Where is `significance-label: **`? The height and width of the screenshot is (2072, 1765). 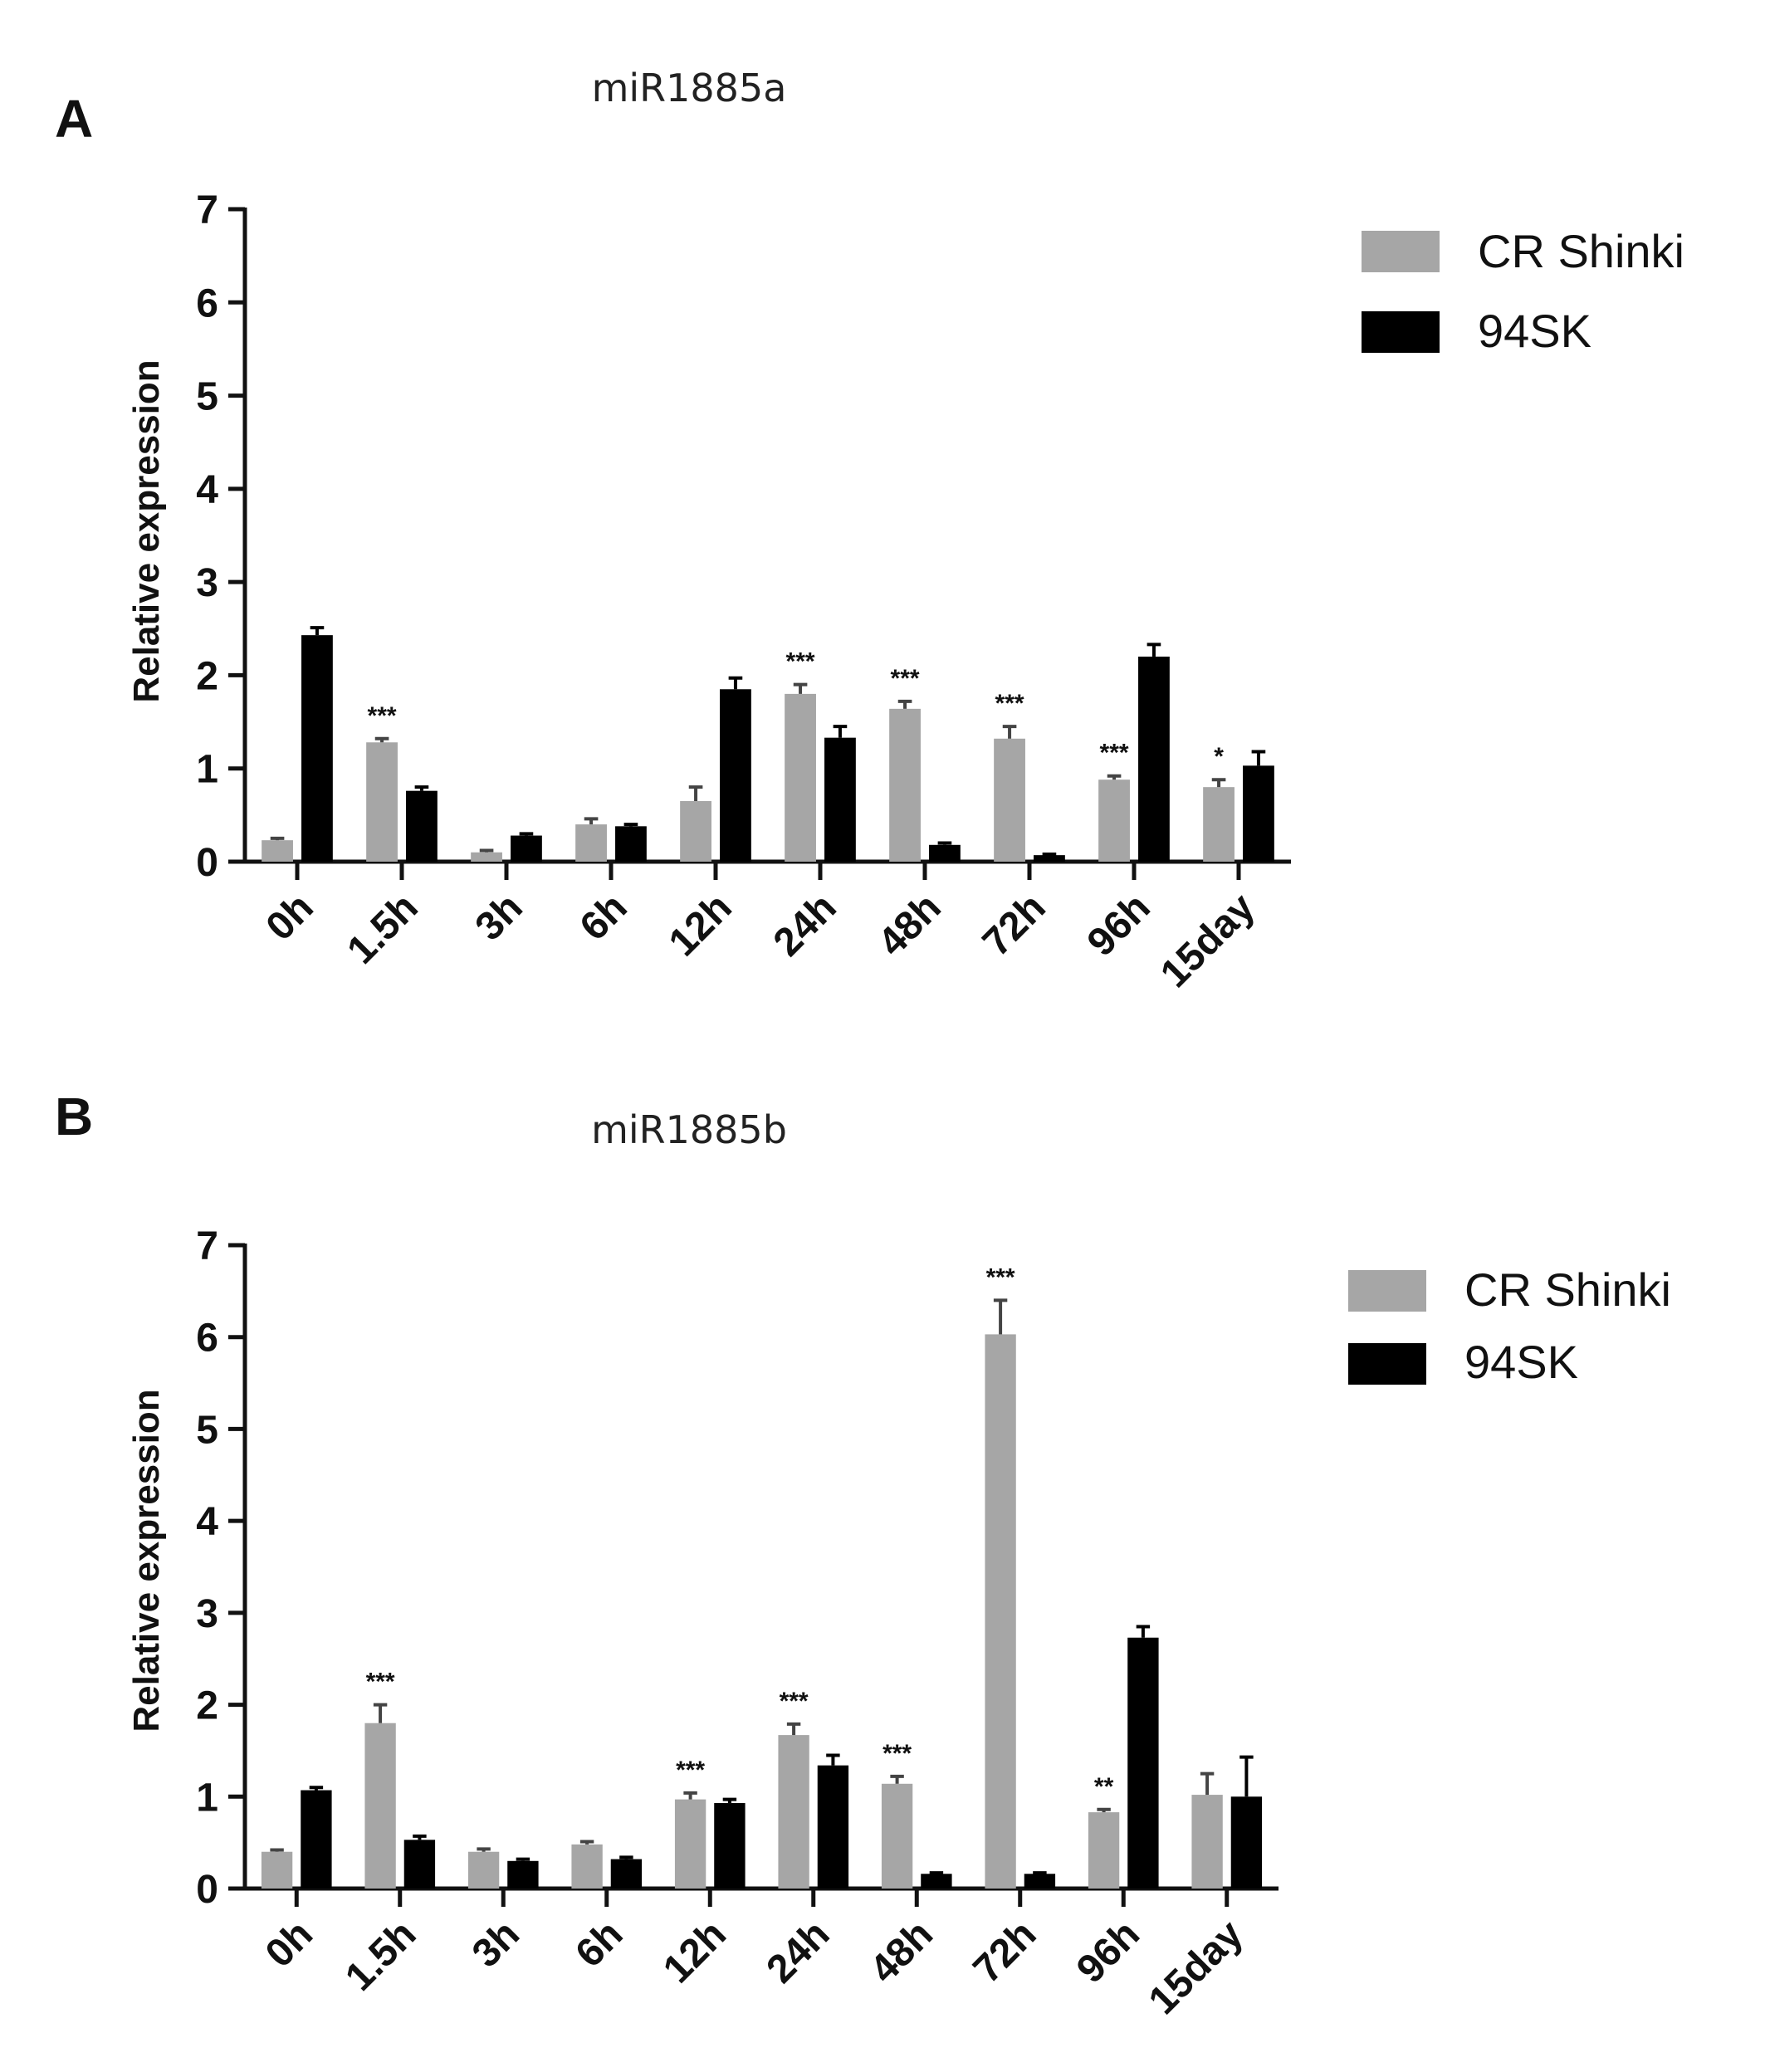
significance-label: ** is located at coordinates (1104, 1787).